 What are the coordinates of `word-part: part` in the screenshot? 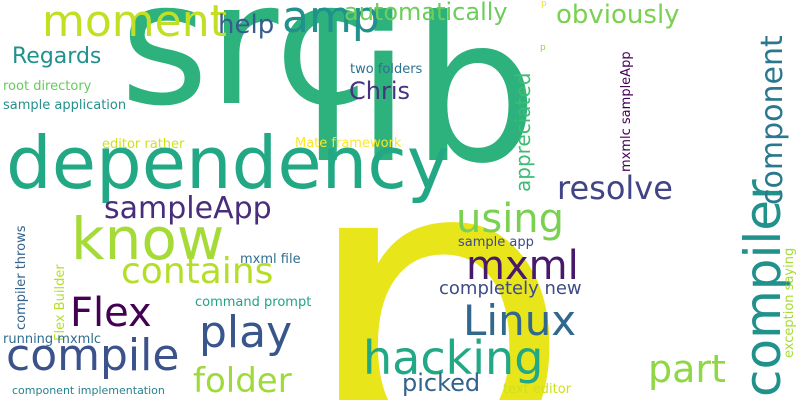 It's located at (687, 369).